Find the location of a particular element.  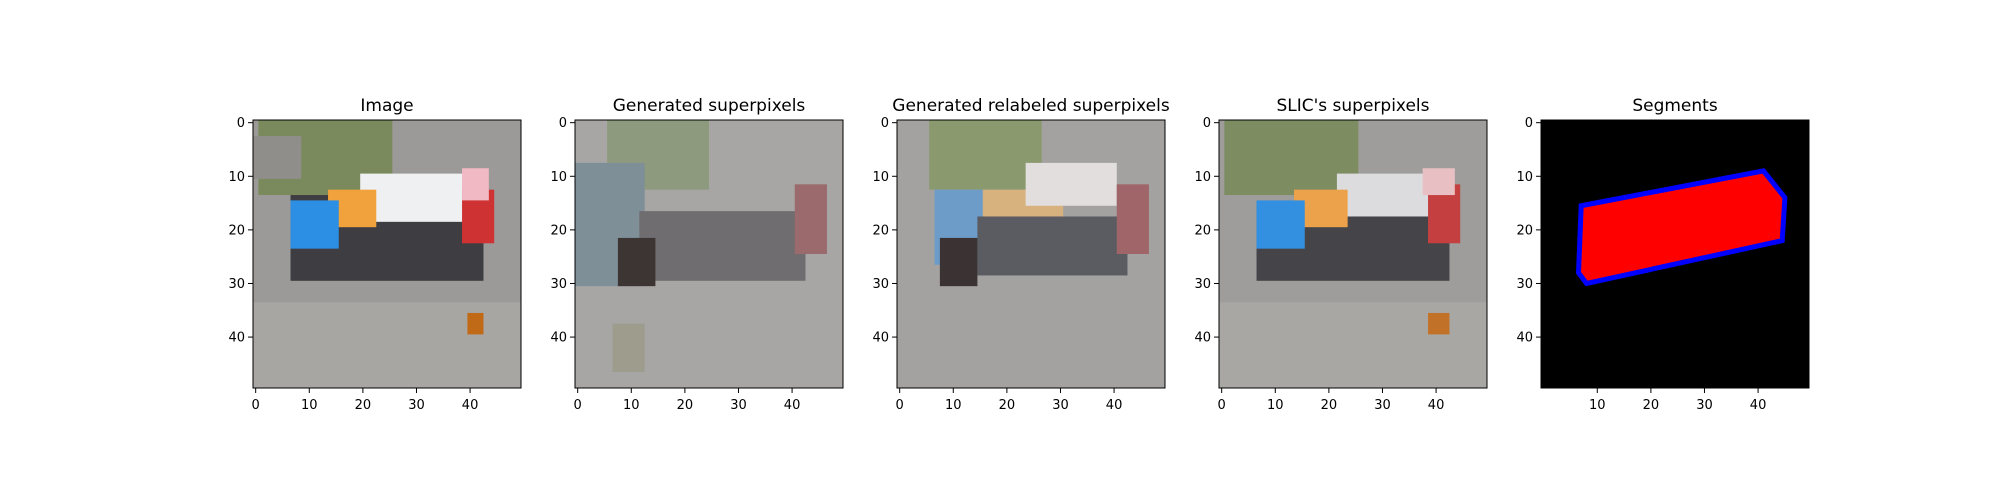

panel-image: Image 0 10 20 30 40 0 10 20 30 40 is located at coordinates (375, 254).